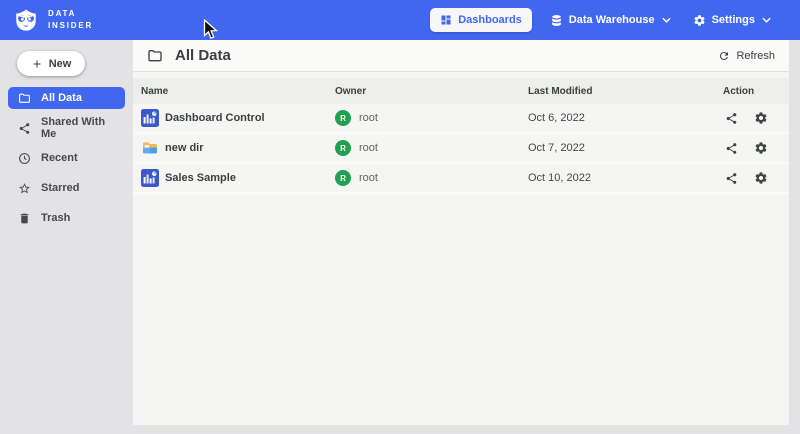 The image size is (800, 434). I want to click on dashboards-label: Dashboards, so click(490, 20).